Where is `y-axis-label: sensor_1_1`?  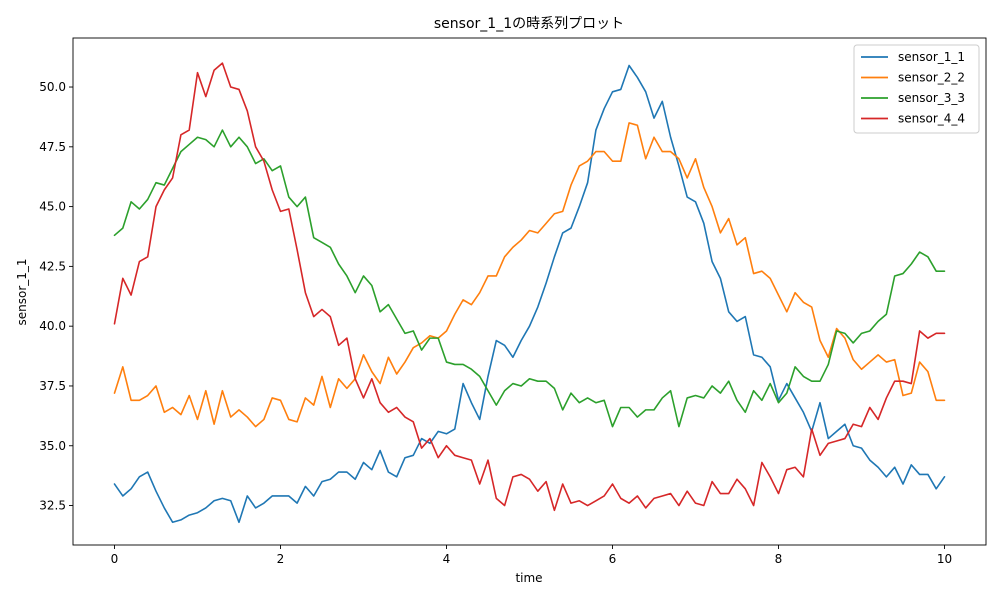
y-axis-label: sensor_1_1 is located at coordinates (22, 291).